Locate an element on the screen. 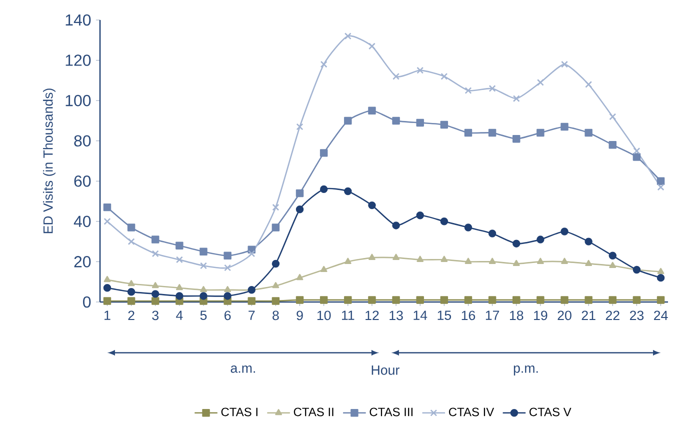  x-tick-label: 18 is located at coordinates (517, 315).